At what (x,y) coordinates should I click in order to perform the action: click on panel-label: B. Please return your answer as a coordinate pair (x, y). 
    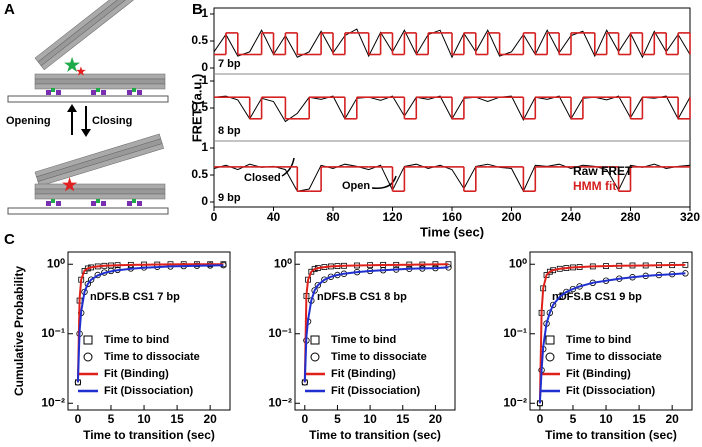
    Looking at the image, I should click on (197, 9).